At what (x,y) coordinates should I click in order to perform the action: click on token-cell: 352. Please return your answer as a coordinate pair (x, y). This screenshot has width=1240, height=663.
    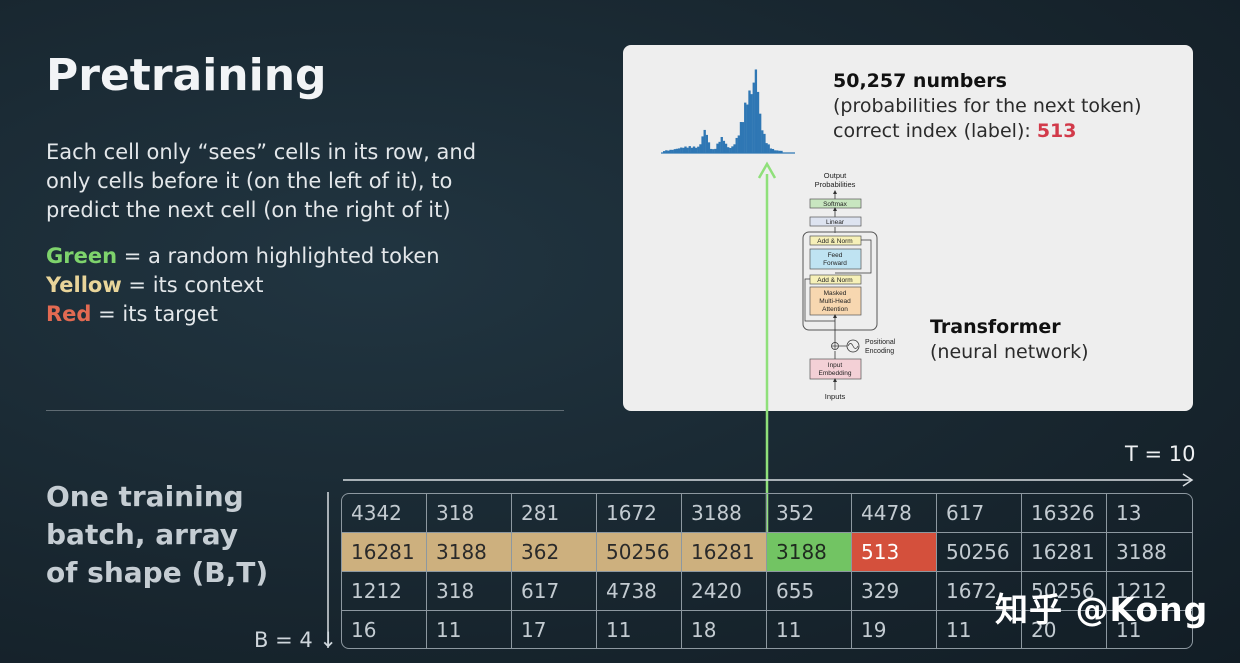
    Looking at the image, I should click on (809, 513).